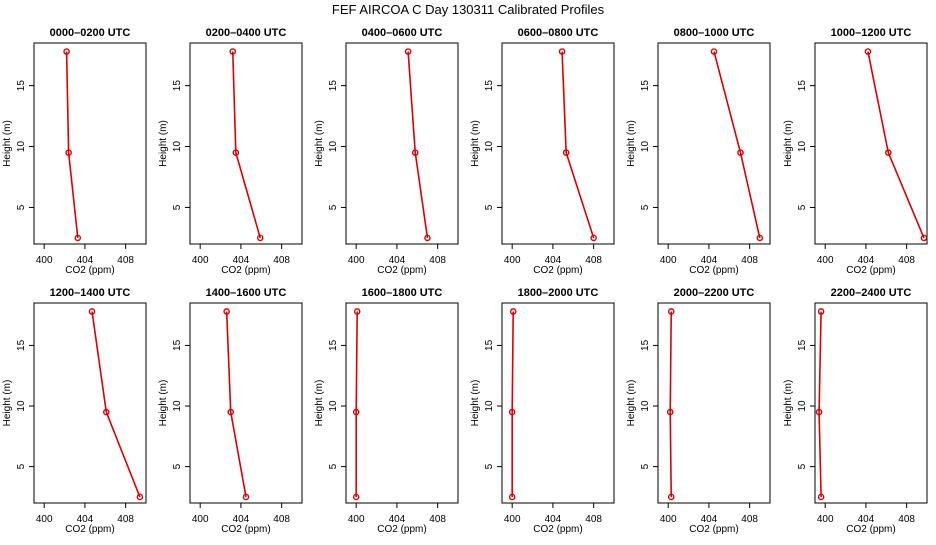 The height and width of the screenshot is (545, 936). What do you see at coordinates (402, 33) in the screenshot?
I see `panel-title: 0400–0600 UTC` at bounding box center [402, 33].